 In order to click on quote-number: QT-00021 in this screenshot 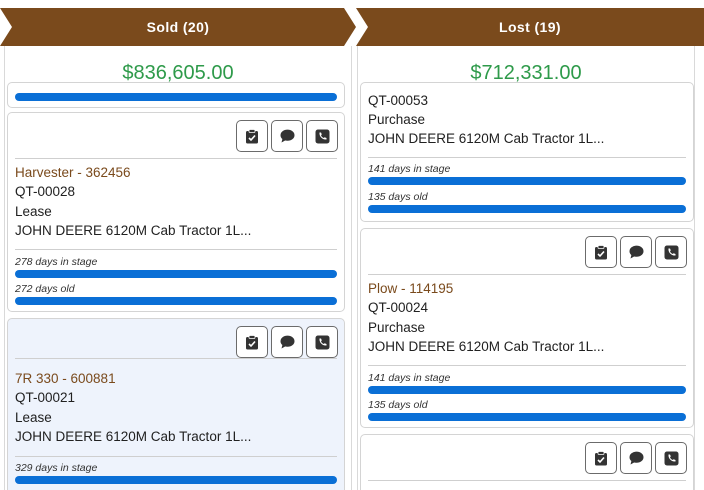, I will do `click(45, 397)`.